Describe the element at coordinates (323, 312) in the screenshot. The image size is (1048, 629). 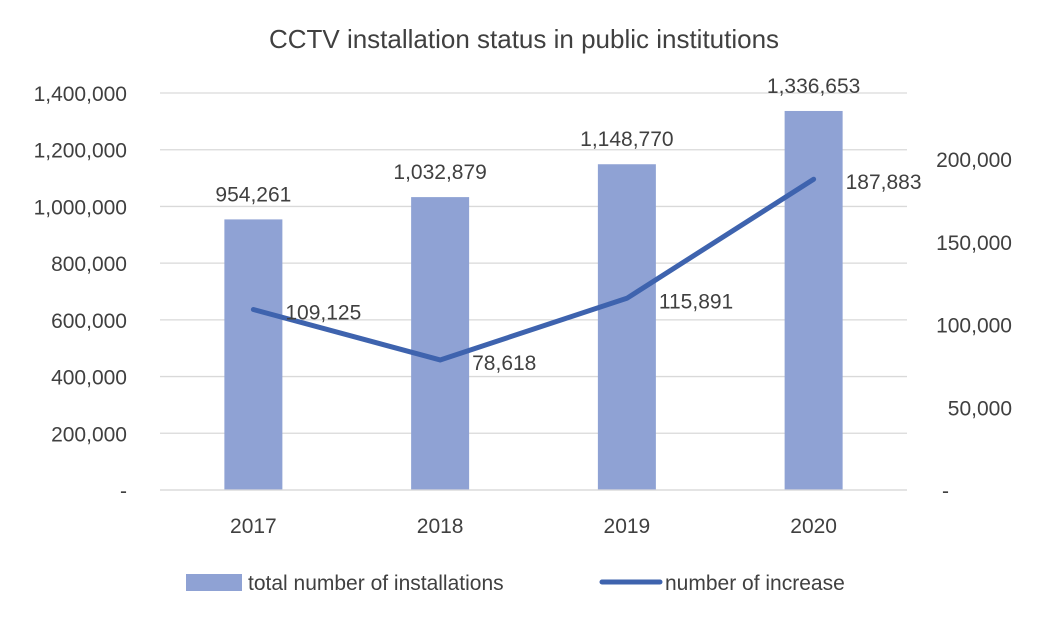
I see `line-data-label: 109,125` at that location.